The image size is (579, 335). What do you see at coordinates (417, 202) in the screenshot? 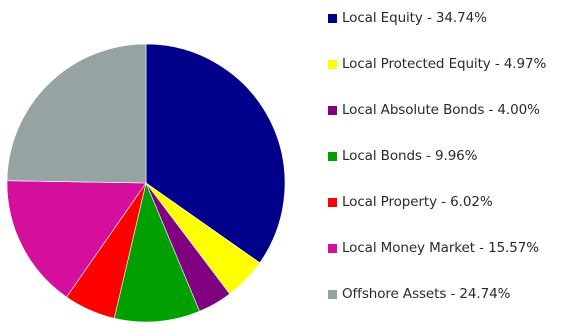
I see `legend-label: Local Property - 6.02%` at bounding box center [417, 202].